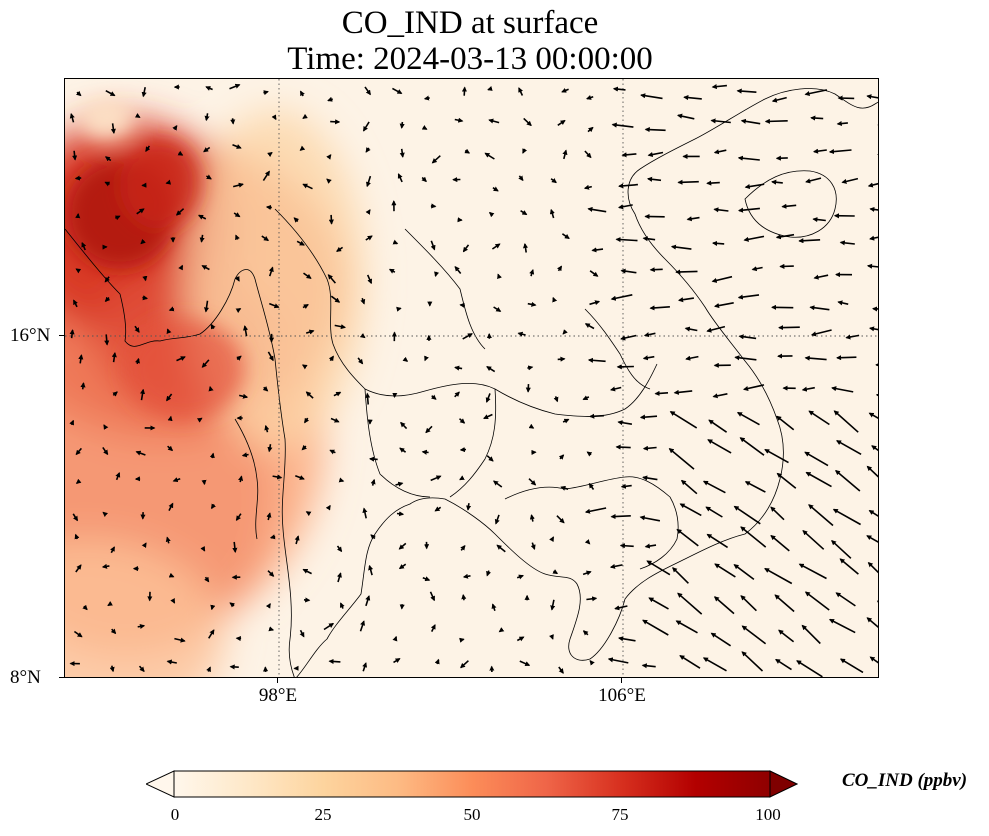 This screenshot has width=989, height=836. What do you see at coordinates (621, 680) in the screenshot?
I see `x-tick-mark-106e` at bounding box center [621, 680].